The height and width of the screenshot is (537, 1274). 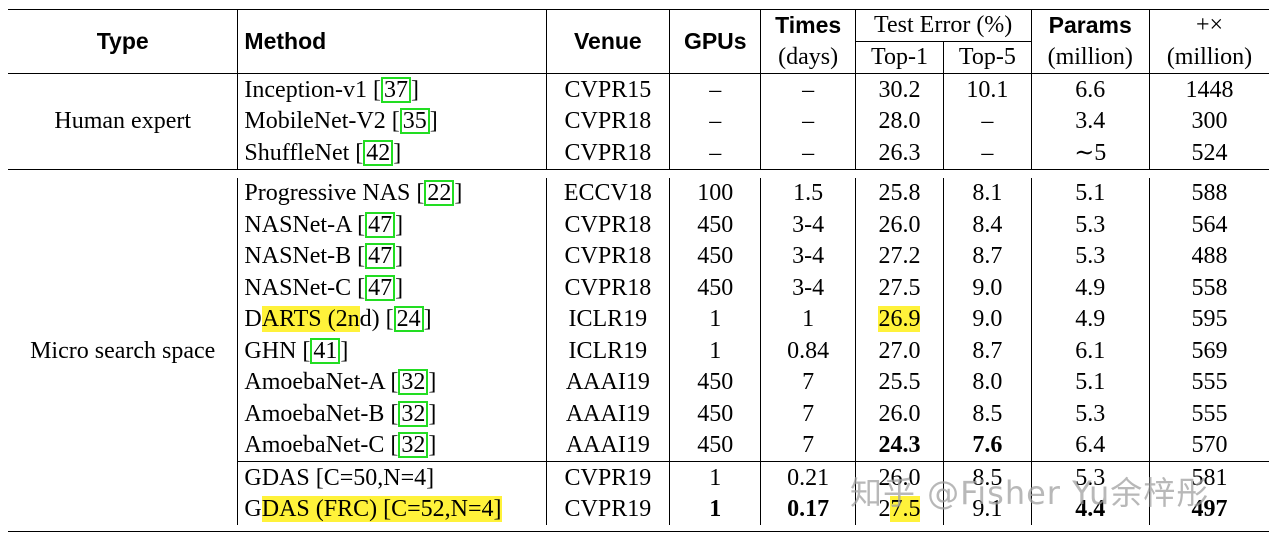 I want to click on col-flops: +×, so click(x=1209, y=25).